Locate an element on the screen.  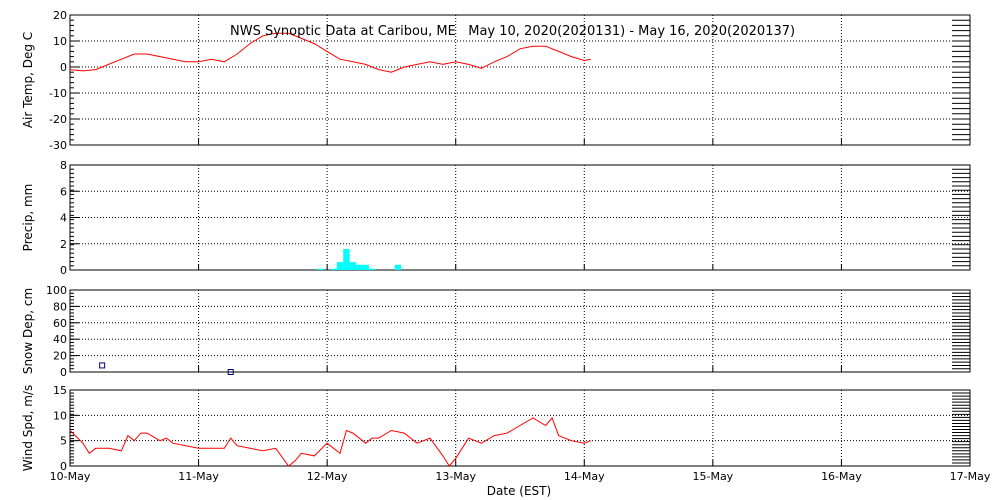
precip-y-tick-label: 6 is located at coordinates (63, 191).